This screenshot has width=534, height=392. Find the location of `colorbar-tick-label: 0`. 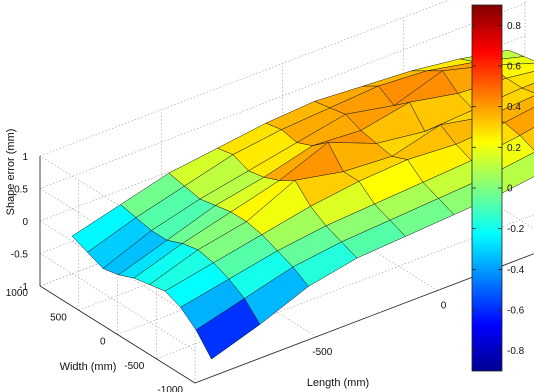

colorbar-tick-label: 0 is located at coordinates (510, 189).